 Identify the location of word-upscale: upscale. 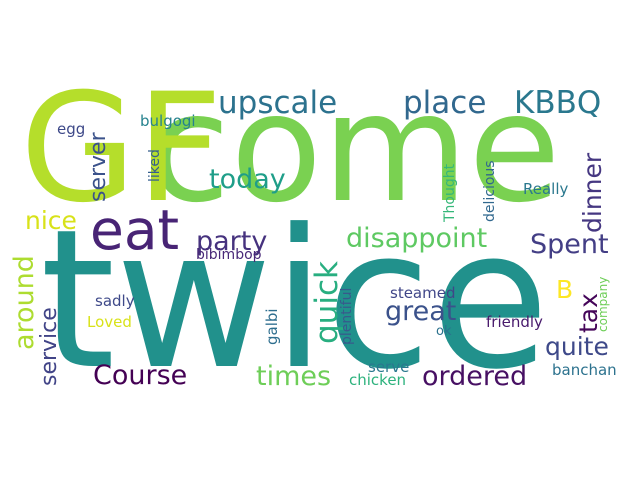
(278, 103).